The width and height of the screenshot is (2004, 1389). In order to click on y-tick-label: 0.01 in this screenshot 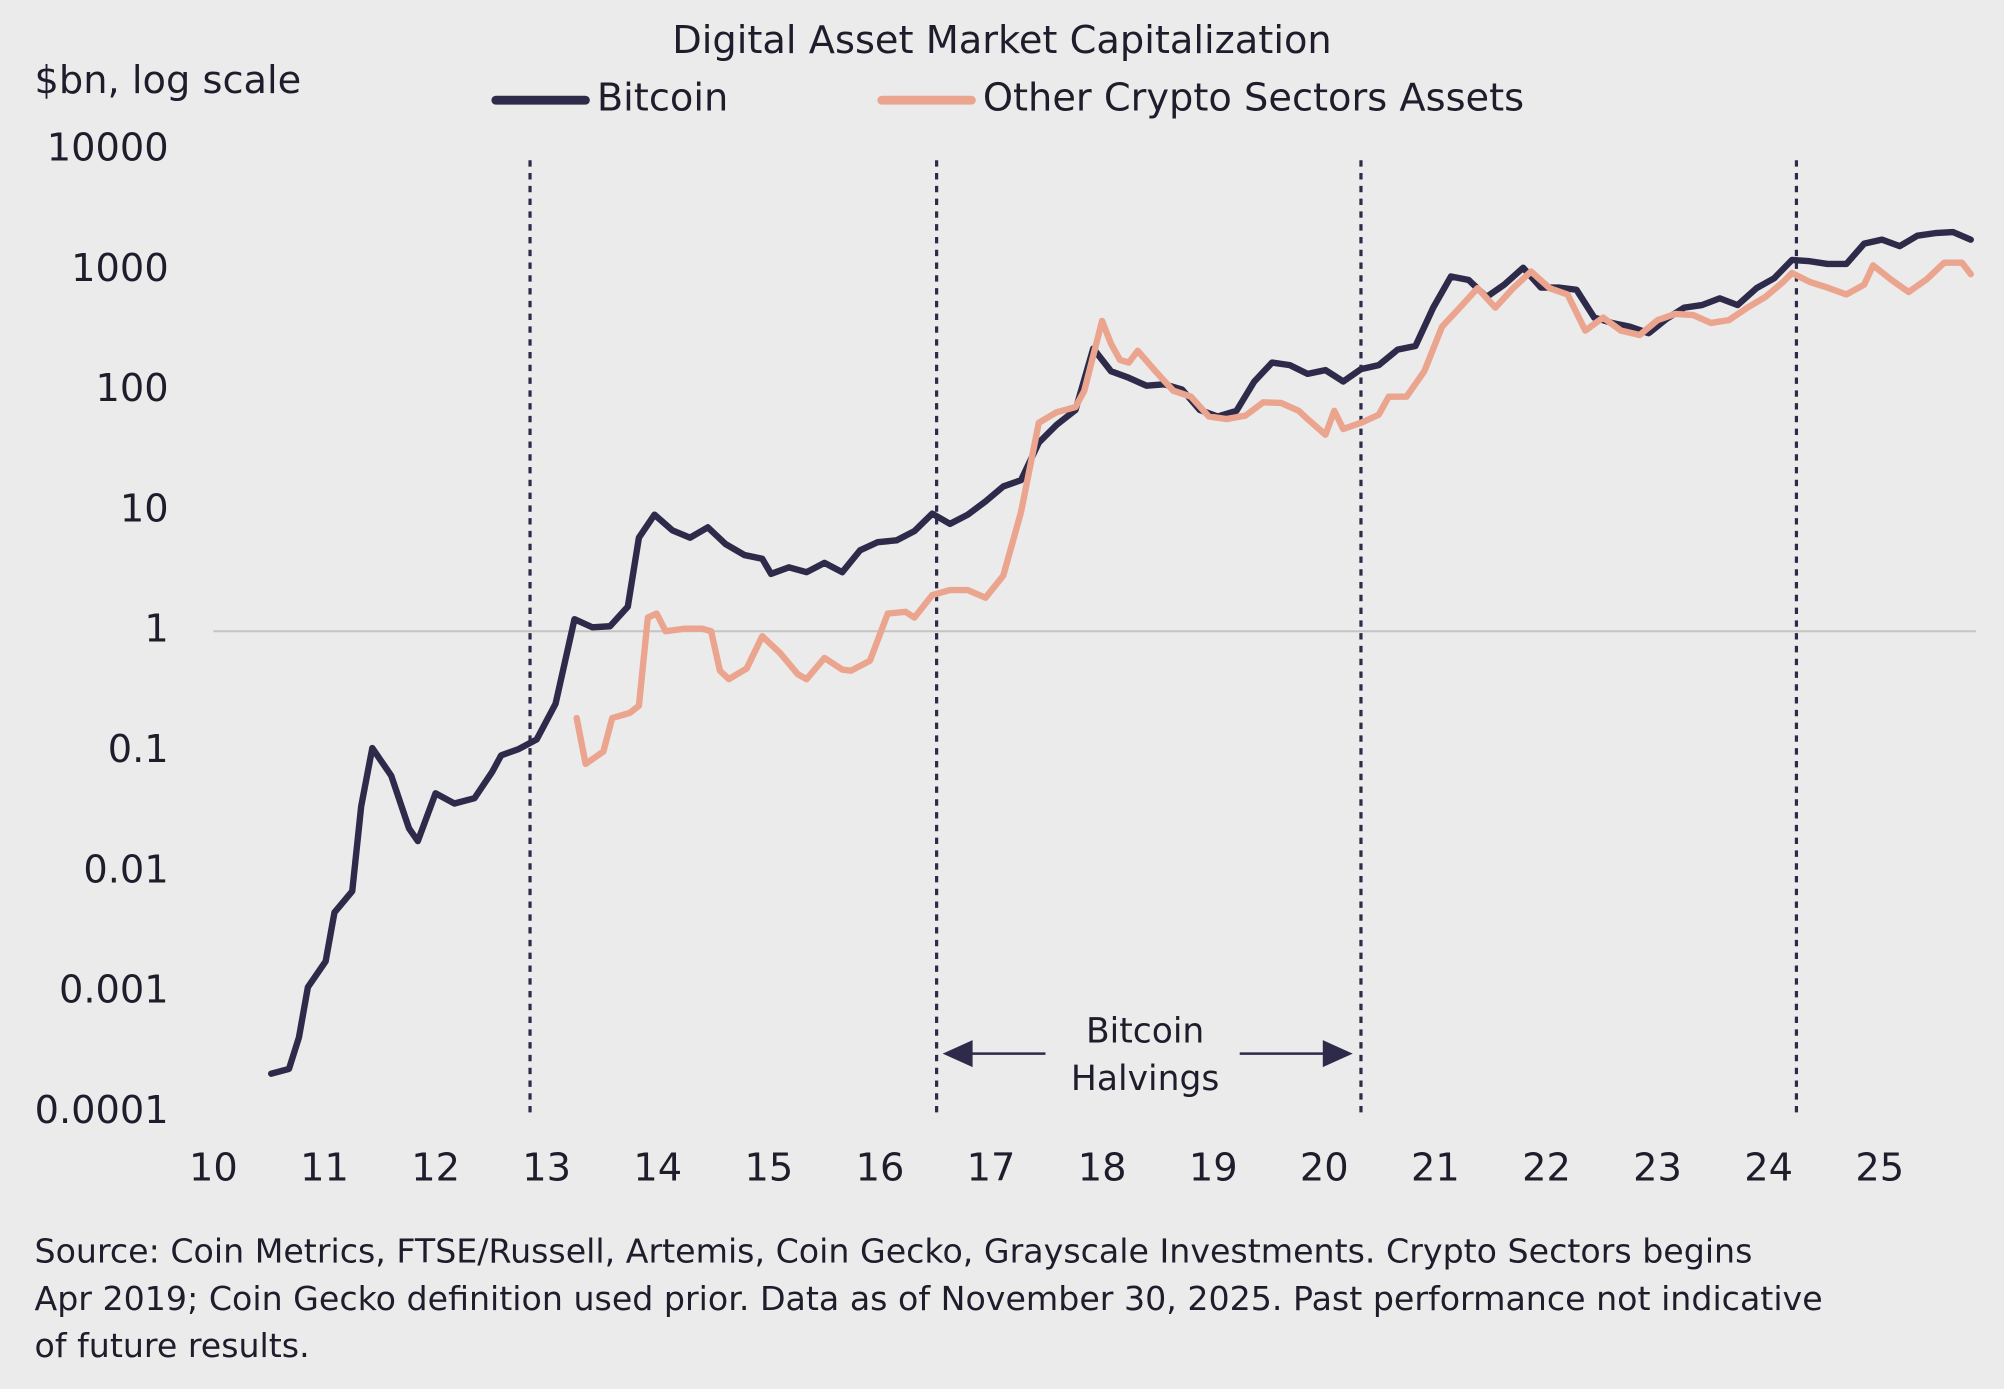, I will do `click(125, 869)`.